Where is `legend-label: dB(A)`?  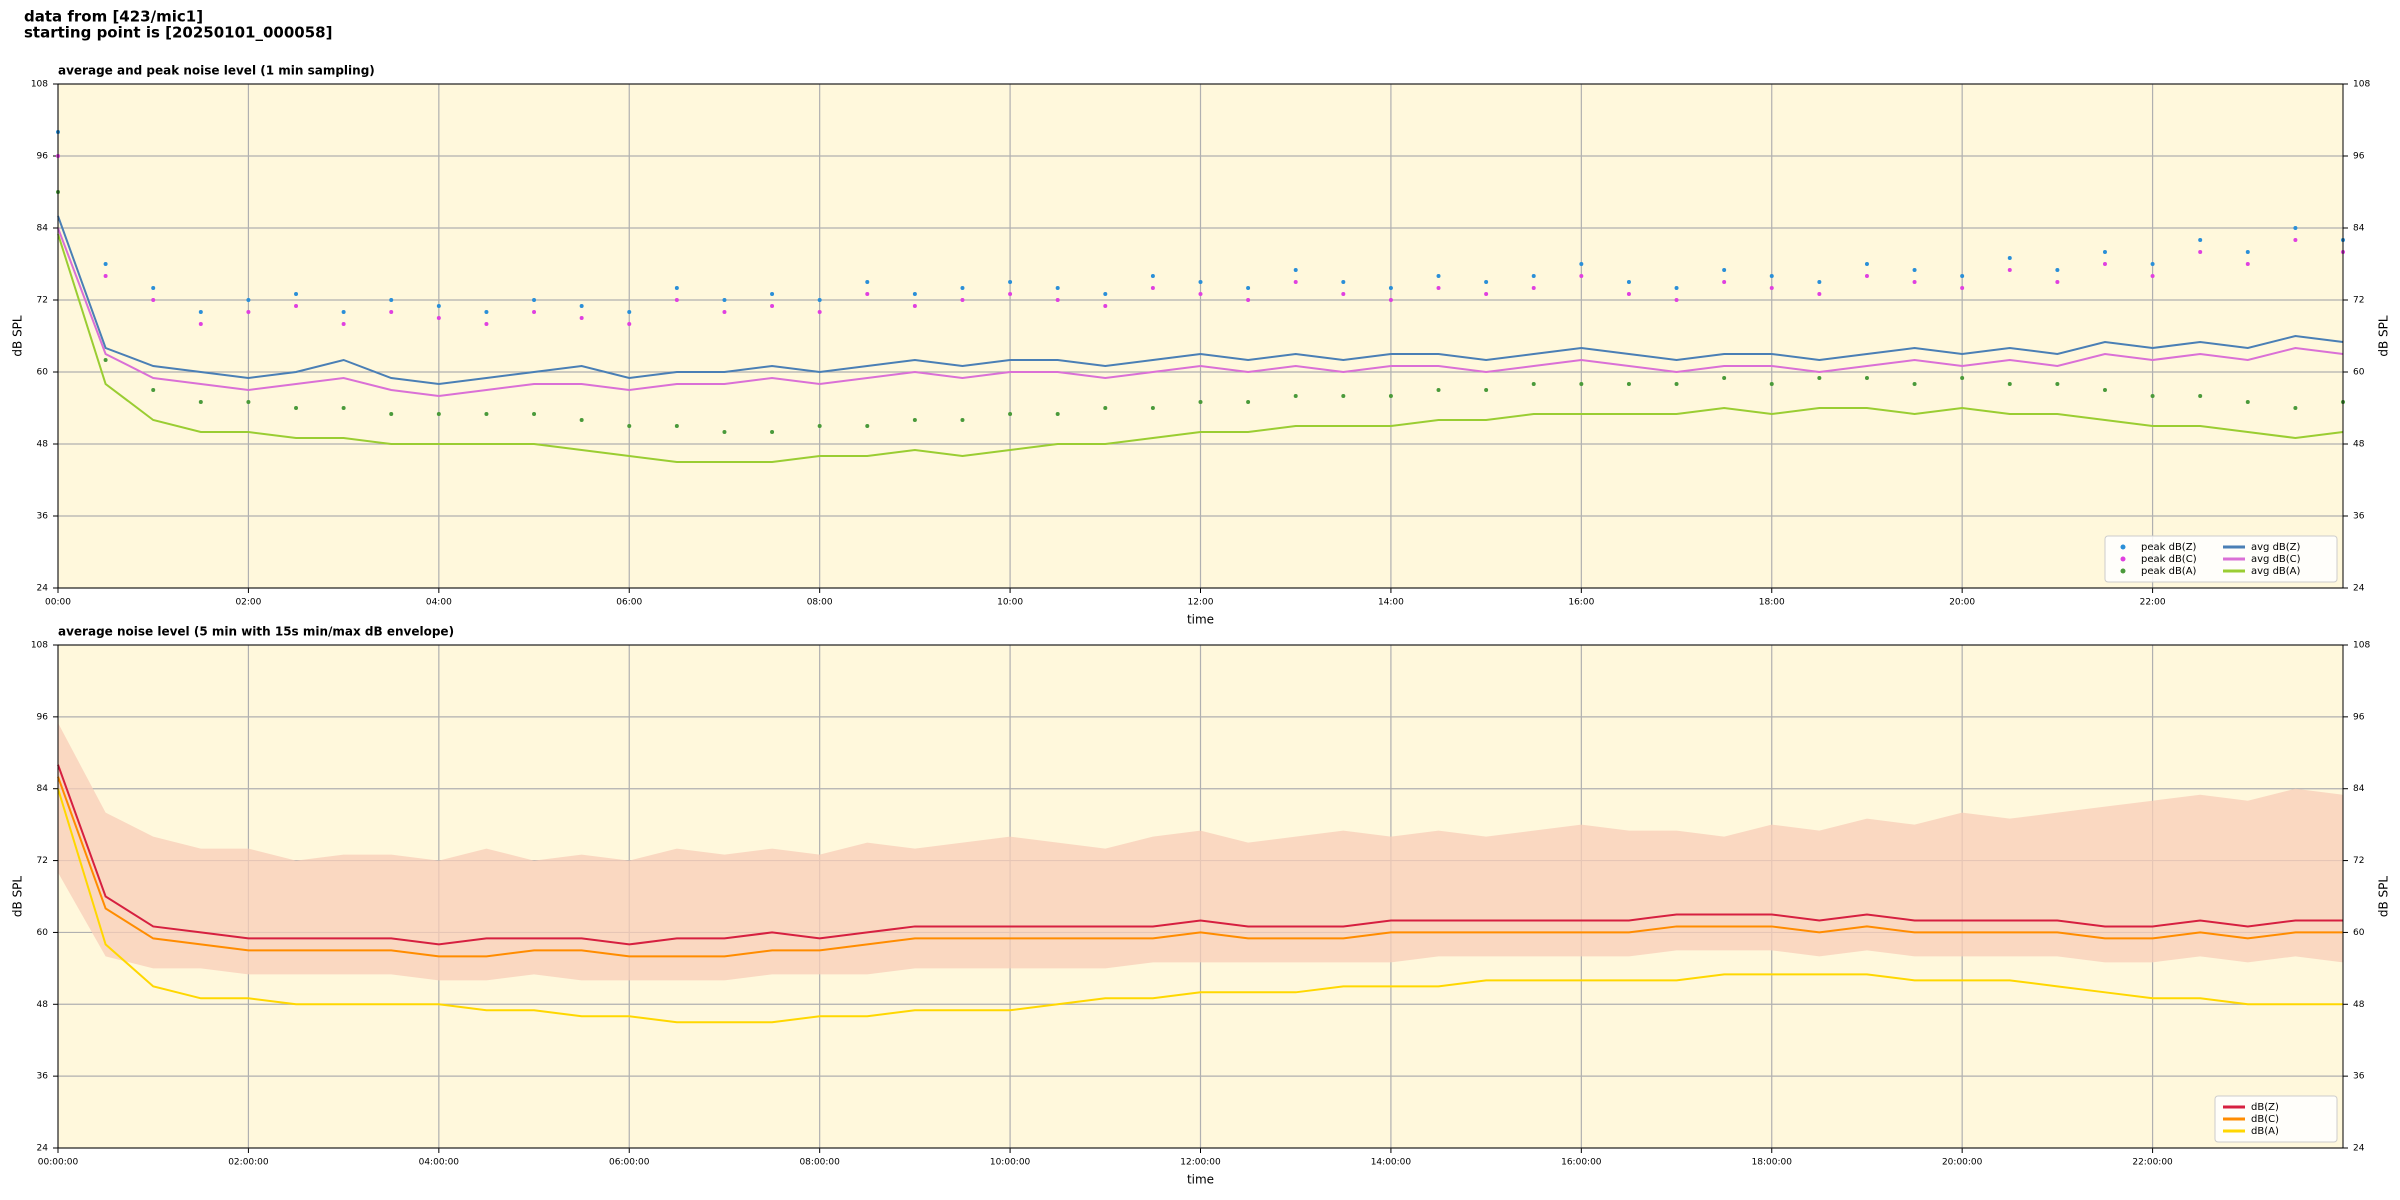 legend-label: dB(A) is located at coordinates (2265, 1131).